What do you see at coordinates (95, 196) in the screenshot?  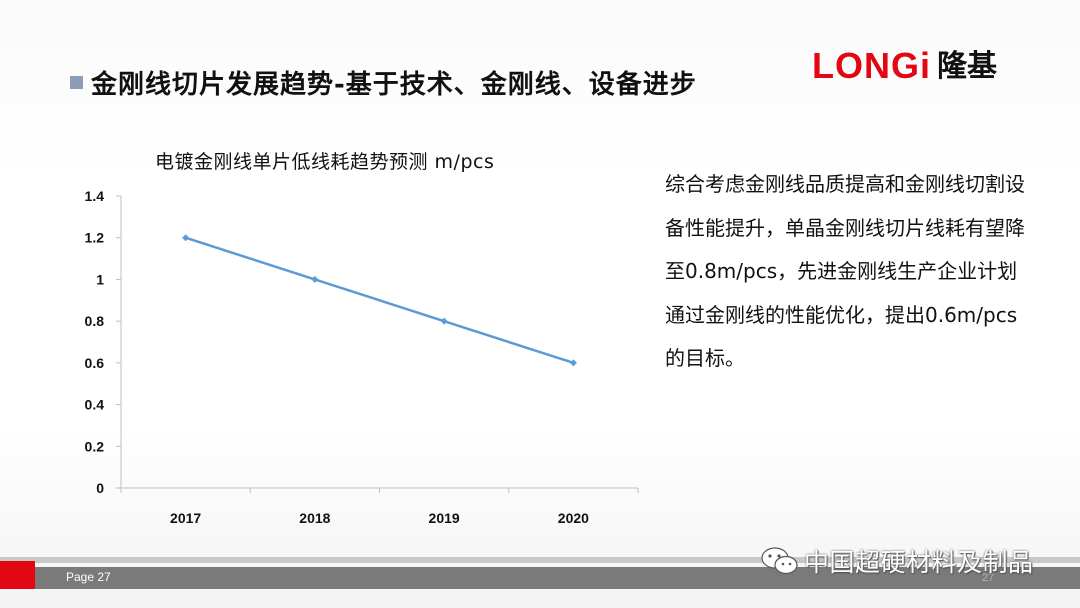 I see `y-tick-label: 1.4` at bounding box center [95, 196].